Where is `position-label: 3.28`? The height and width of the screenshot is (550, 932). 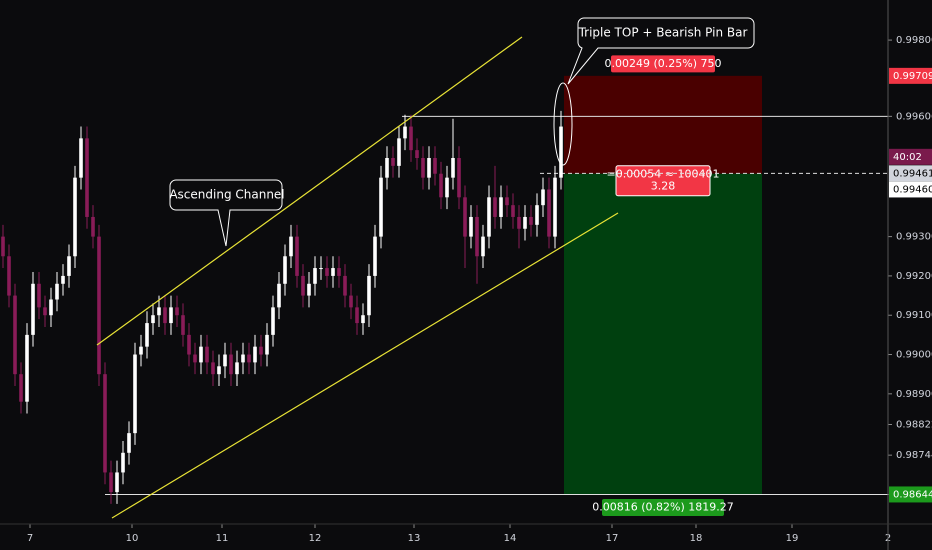 position-label: 3.28 is located at coordinates (663, 186).